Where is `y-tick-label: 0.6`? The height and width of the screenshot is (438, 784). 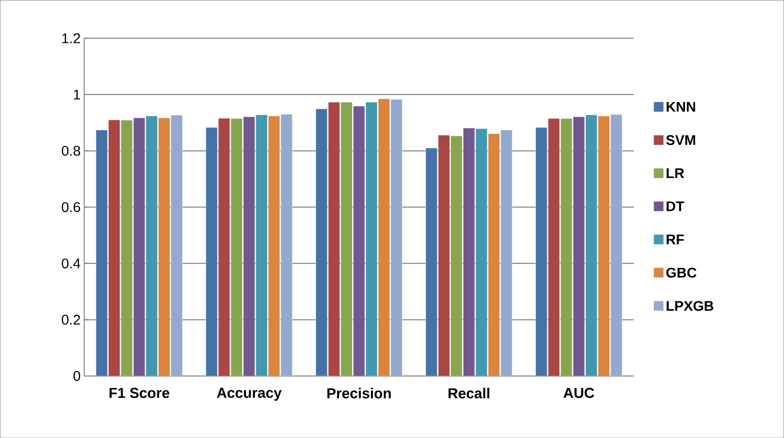 y-tick-label: 0.6 is located at coordinates (71, 207).